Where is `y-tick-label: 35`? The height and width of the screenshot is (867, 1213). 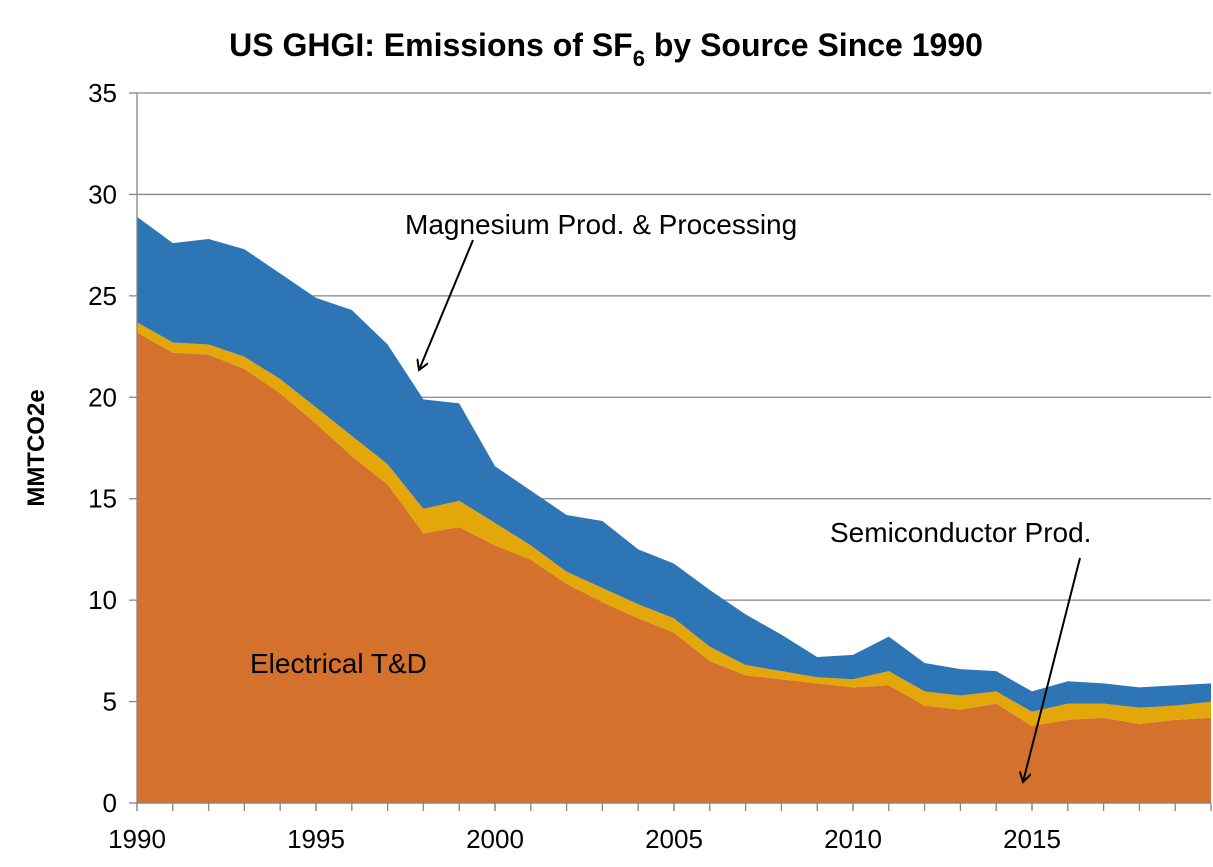
y-tick-label: 35 is located at coordinates (102, 93).